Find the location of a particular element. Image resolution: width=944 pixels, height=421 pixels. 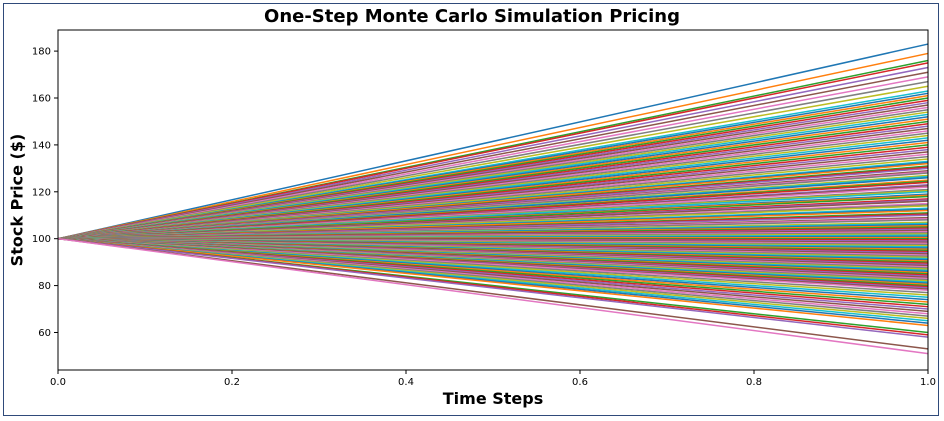

x-tick-label: 0.4 is located at coordinates (406, 382).